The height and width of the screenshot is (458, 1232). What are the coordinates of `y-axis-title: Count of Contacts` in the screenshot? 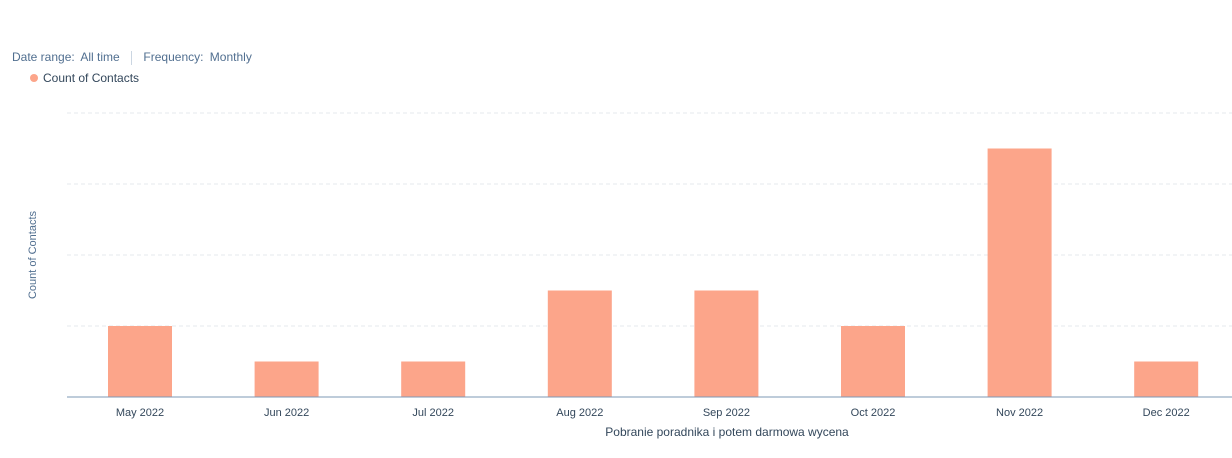 It's located at (33, 254).